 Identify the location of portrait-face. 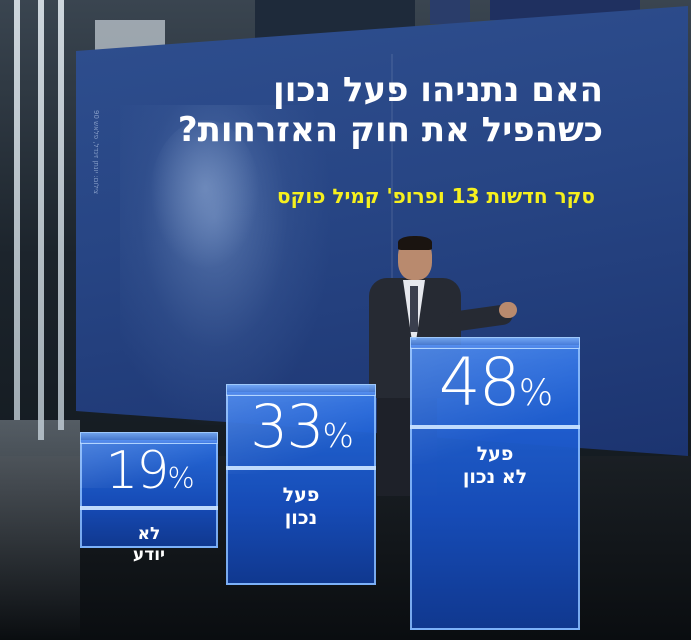
(205, 195).